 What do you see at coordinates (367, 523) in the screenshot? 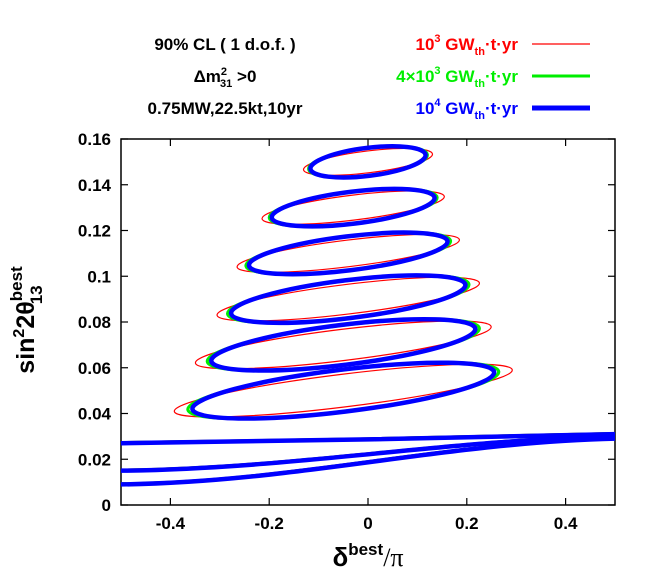
I see `x-tick-label: 0` at bounding box center [367, 523].